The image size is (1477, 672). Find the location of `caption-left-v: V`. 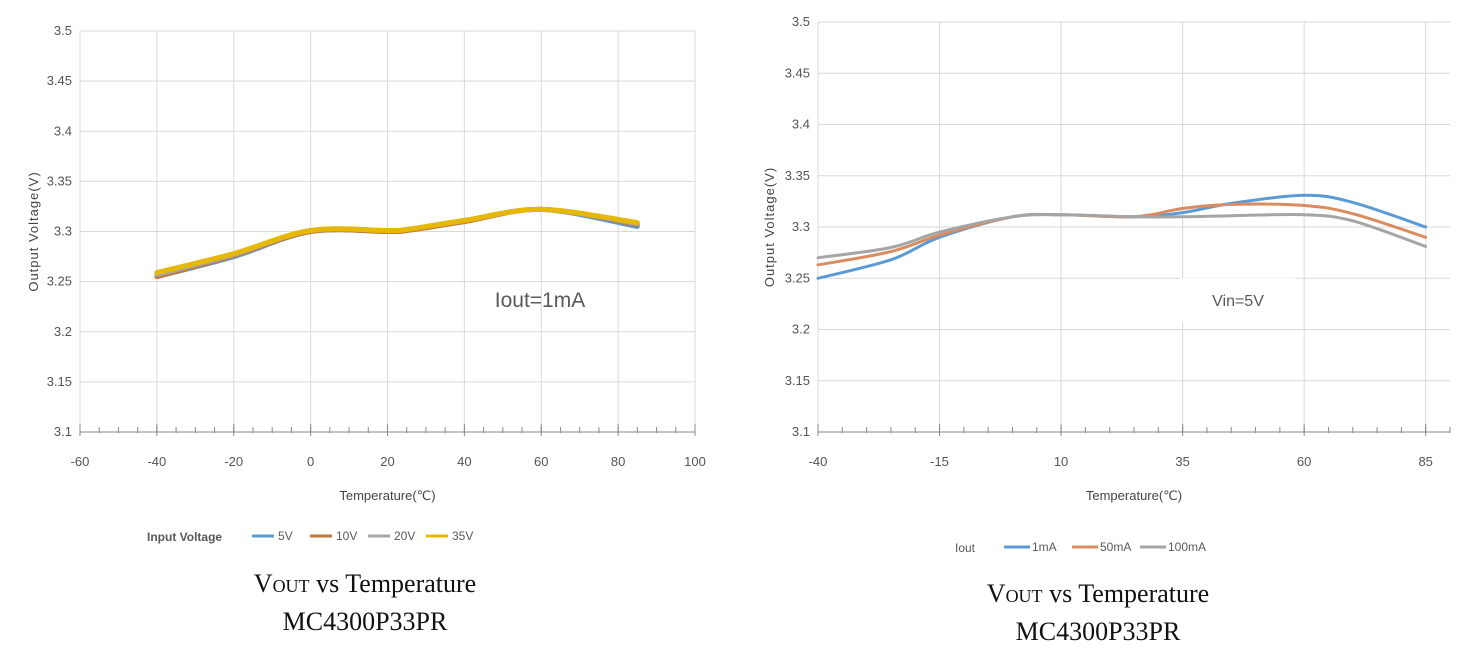

caption-left-v: V is located at coordinates (263, 583).